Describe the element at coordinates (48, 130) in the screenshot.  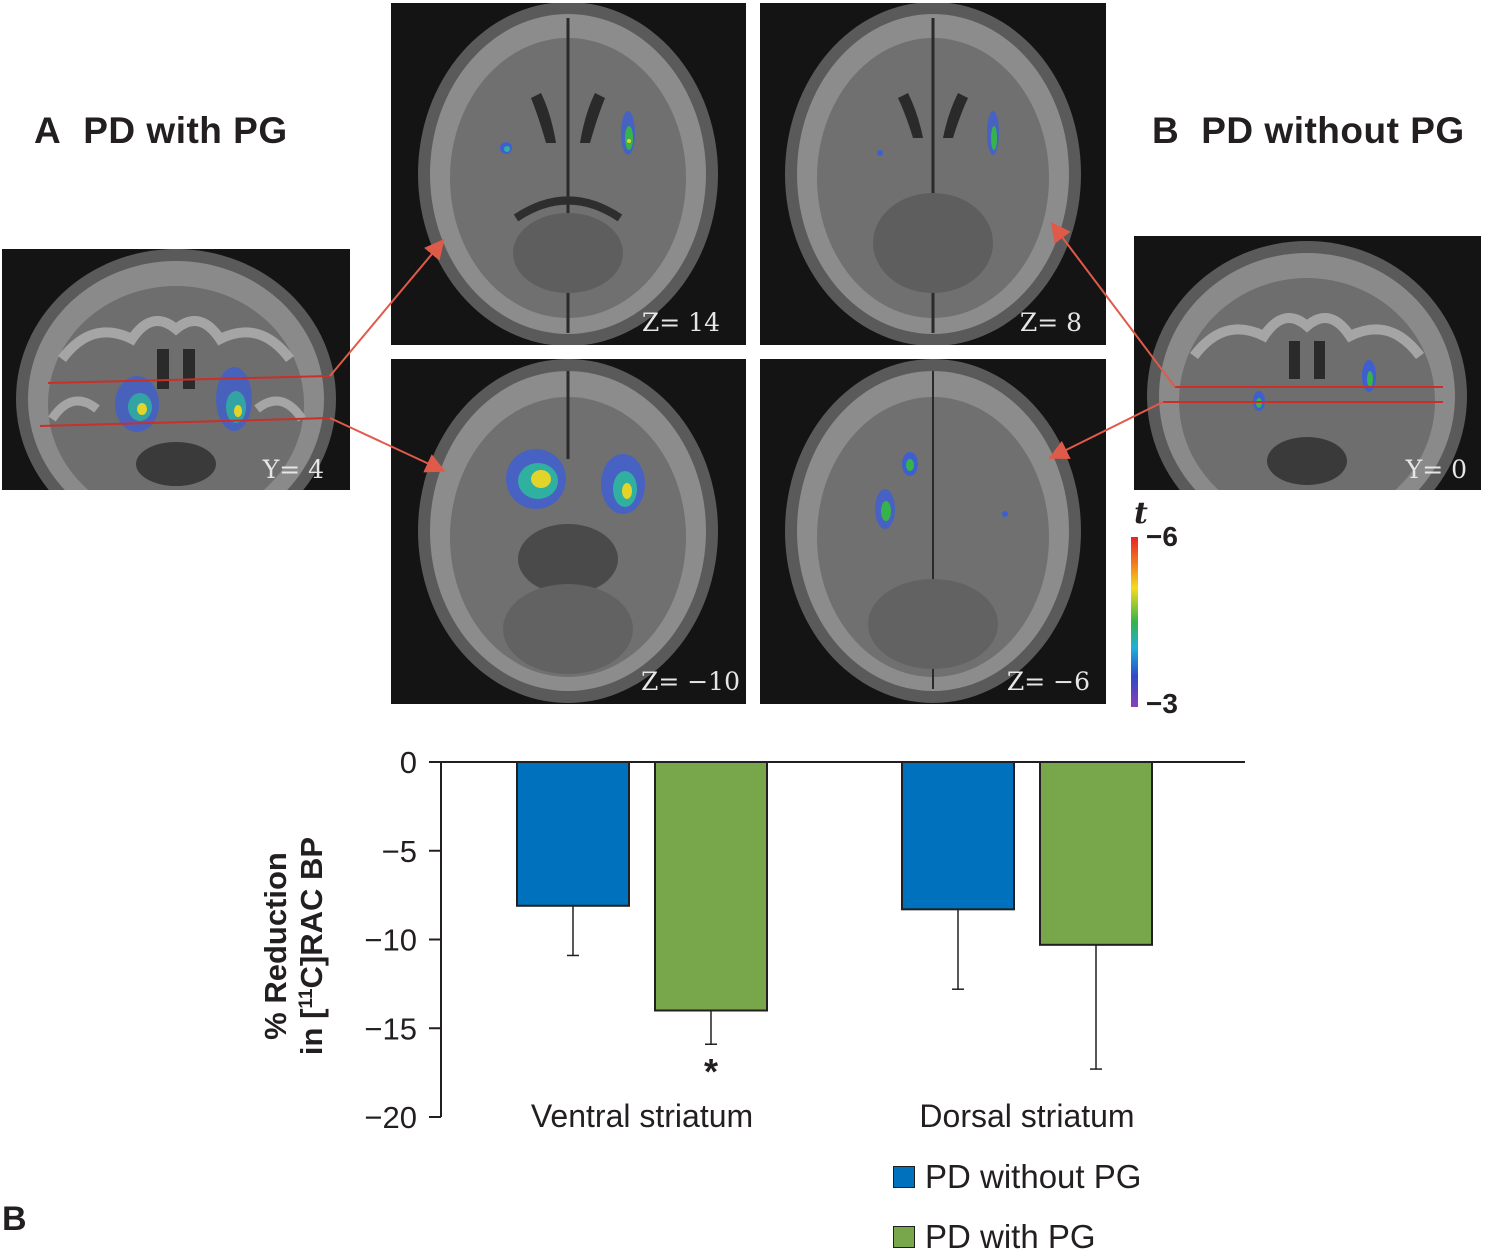
I see `panel-a-letter: A` at that location.